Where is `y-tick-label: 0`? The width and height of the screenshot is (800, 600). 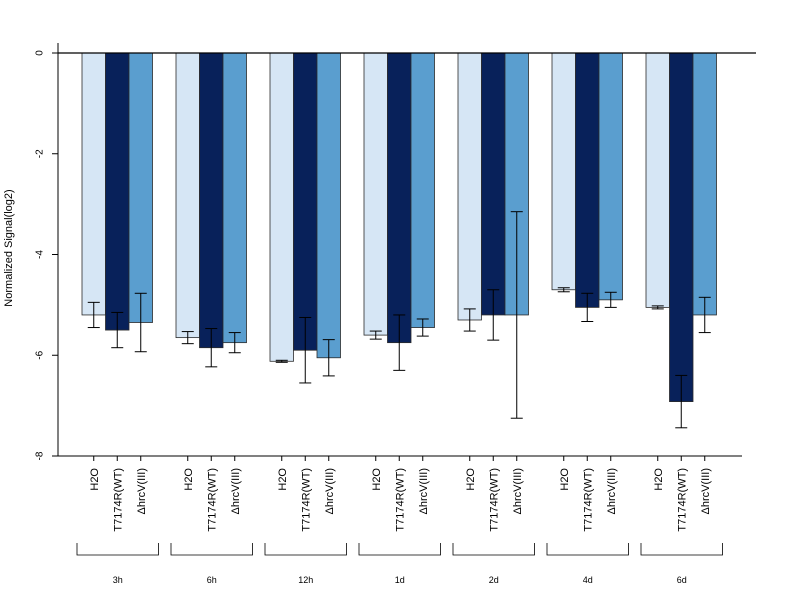 y-tick-label: 0 is located at coordinates (40, 53).